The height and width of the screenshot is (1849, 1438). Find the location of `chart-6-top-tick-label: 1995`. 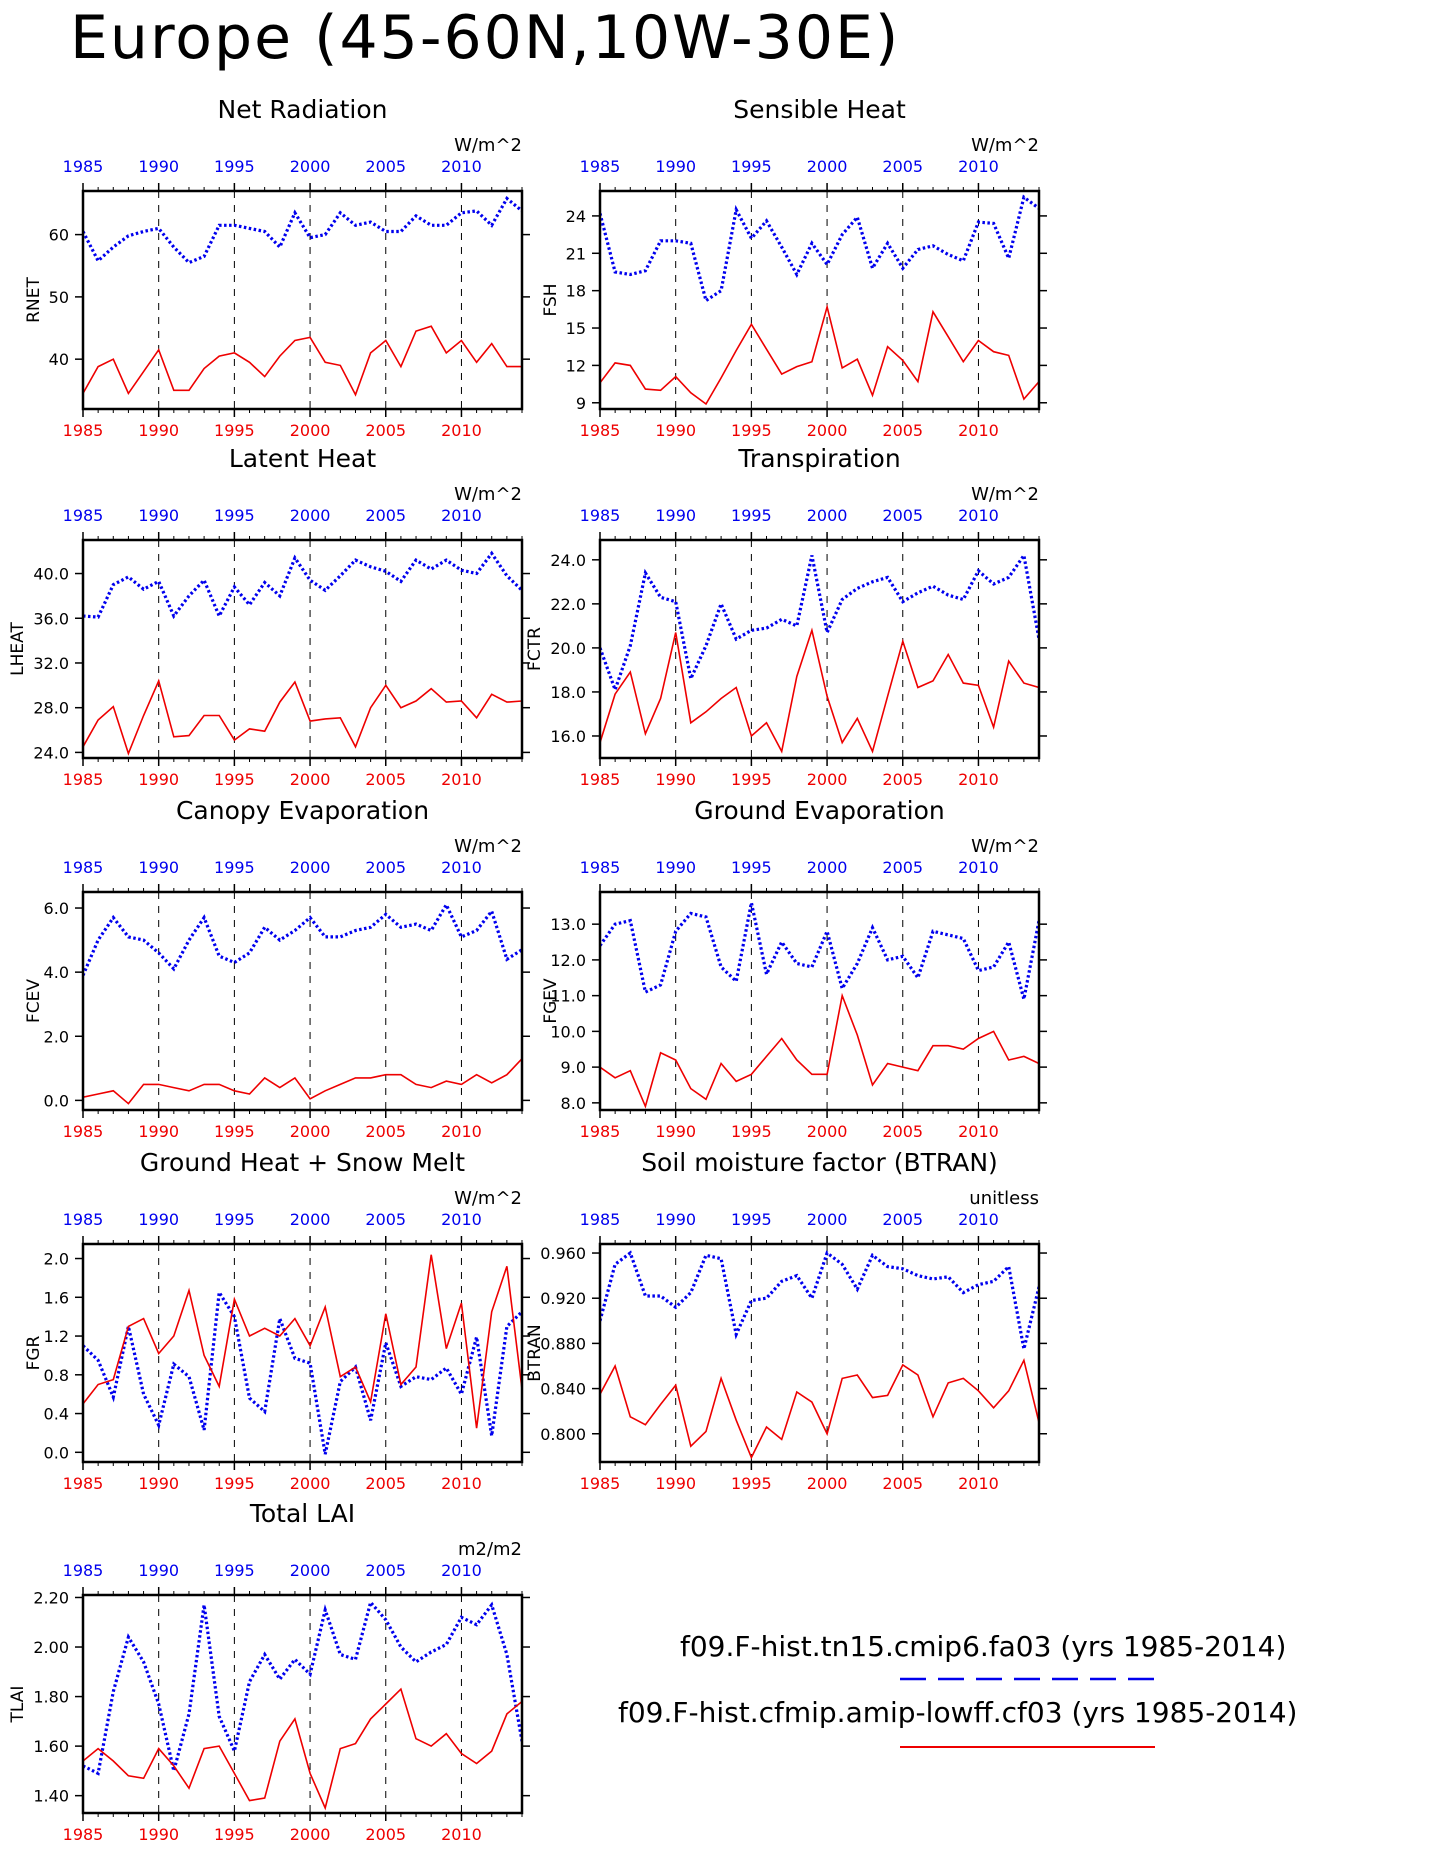

chart-6-top-tick-label: 1995 is located at coordinates (751, 867).